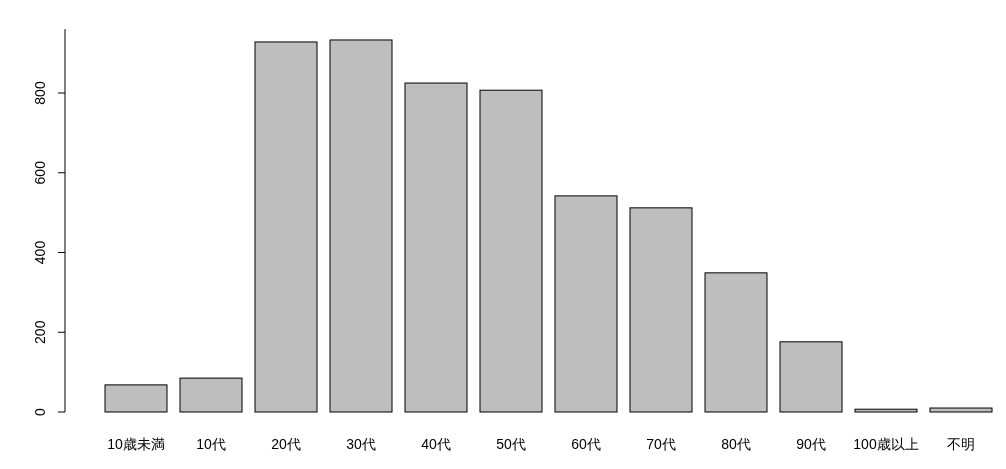 The image size is (1006, 469). What do you see at coordinates (40, 172) in the screenshot?
I see `y-tick-label: 600` at bounding box center [40, 172].